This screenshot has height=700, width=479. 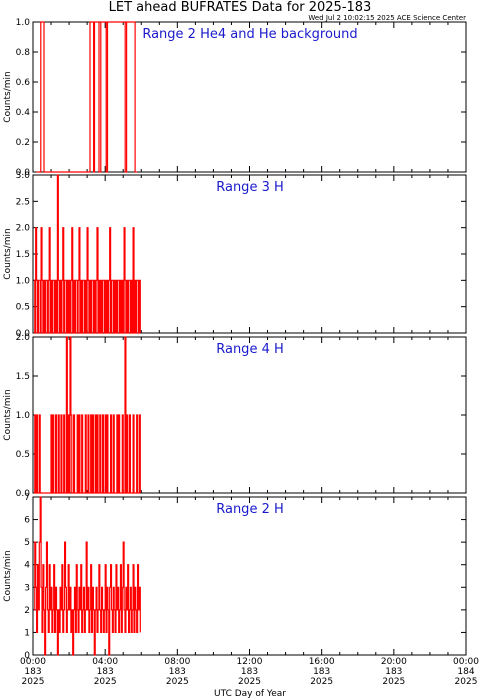 What do you see at coordinates (249, 34) in the screenshot?
I see `panel-title: Range 2 He4 and He background` at bounding box center [249, 34].